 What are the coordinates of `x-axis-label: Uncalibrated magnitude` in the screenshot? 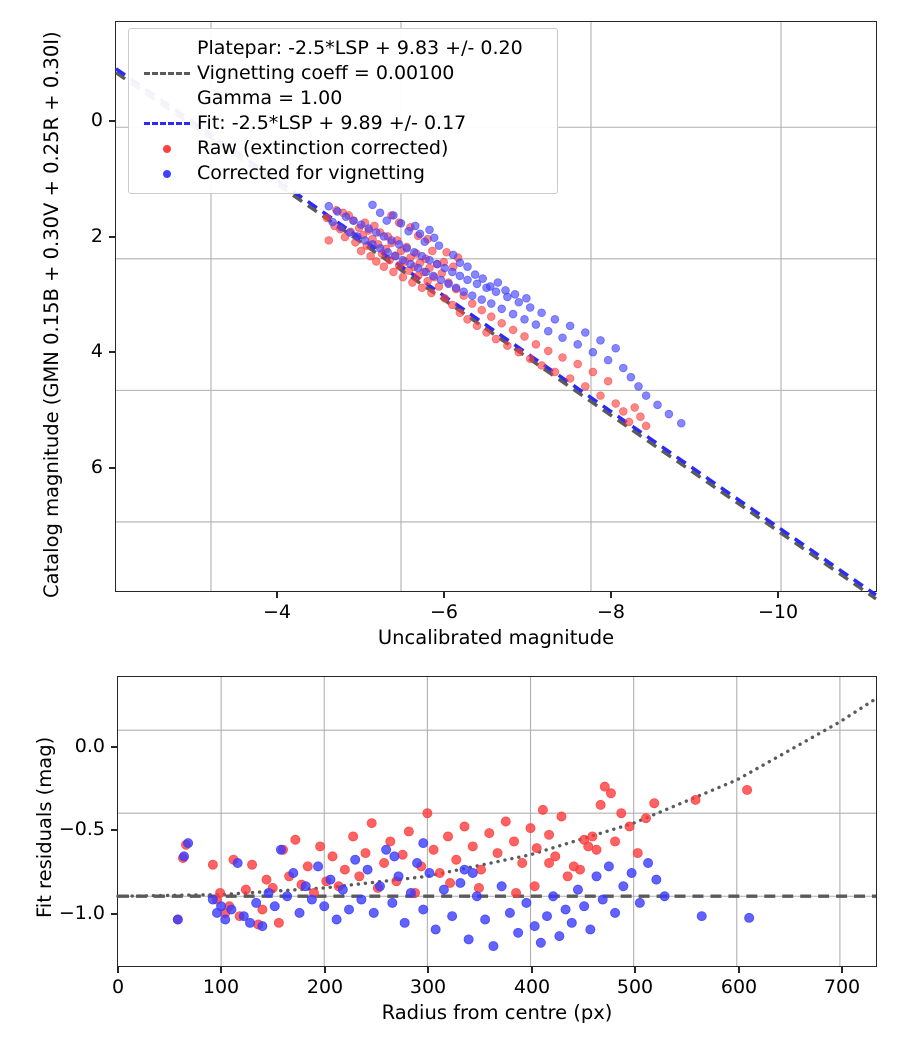 It's located at (496, 637).